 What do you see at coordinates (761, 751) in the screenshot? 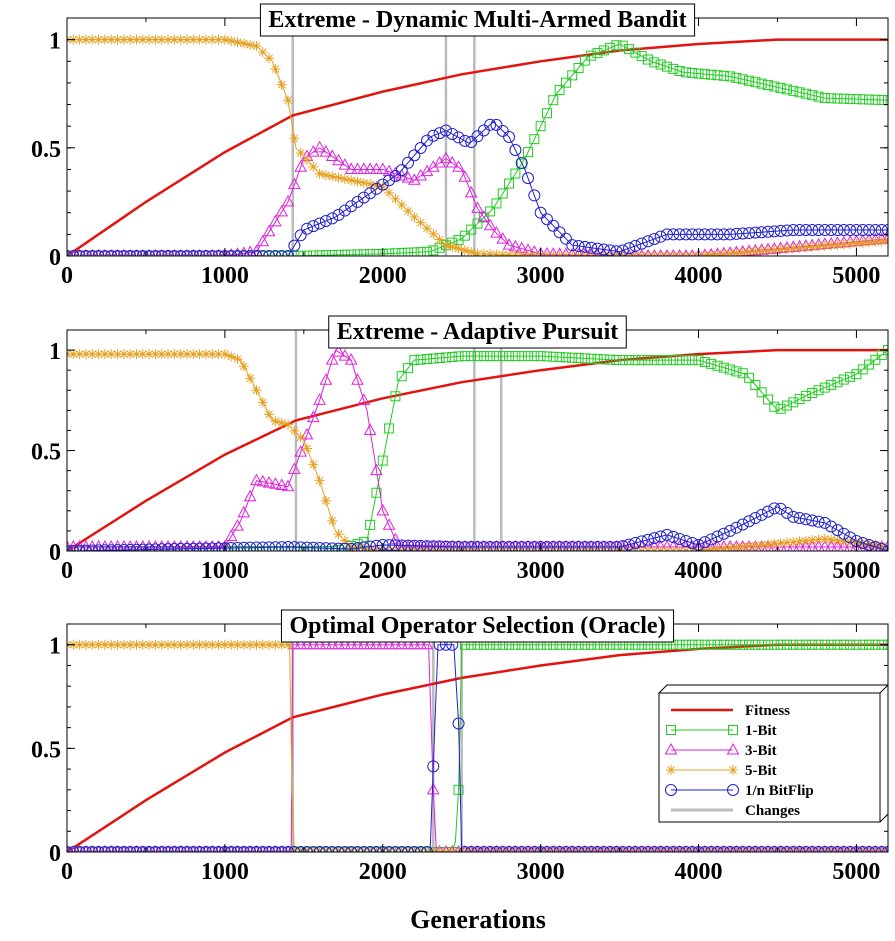
I see `legend-label: 3-Bit` at bounding box center [761, 751].